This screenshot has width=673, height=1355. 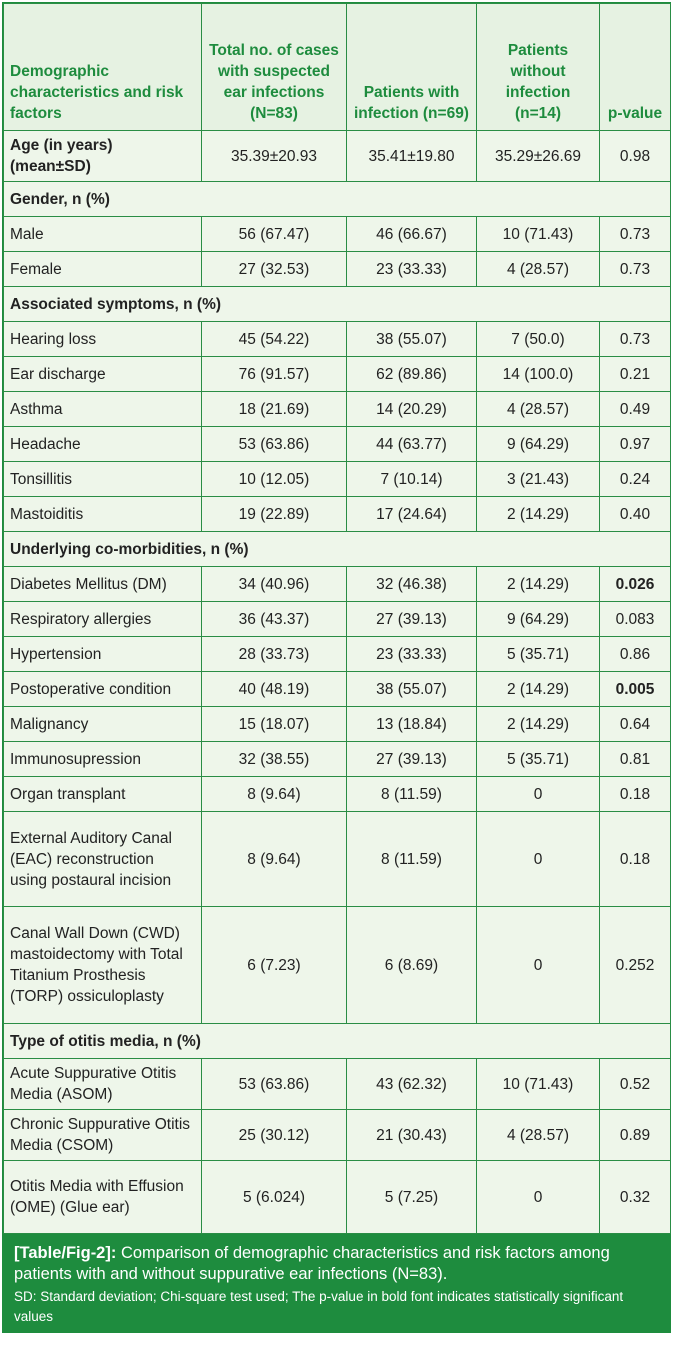 I want to click on cell-p-value: 0.24, so click(x=635, y=479).